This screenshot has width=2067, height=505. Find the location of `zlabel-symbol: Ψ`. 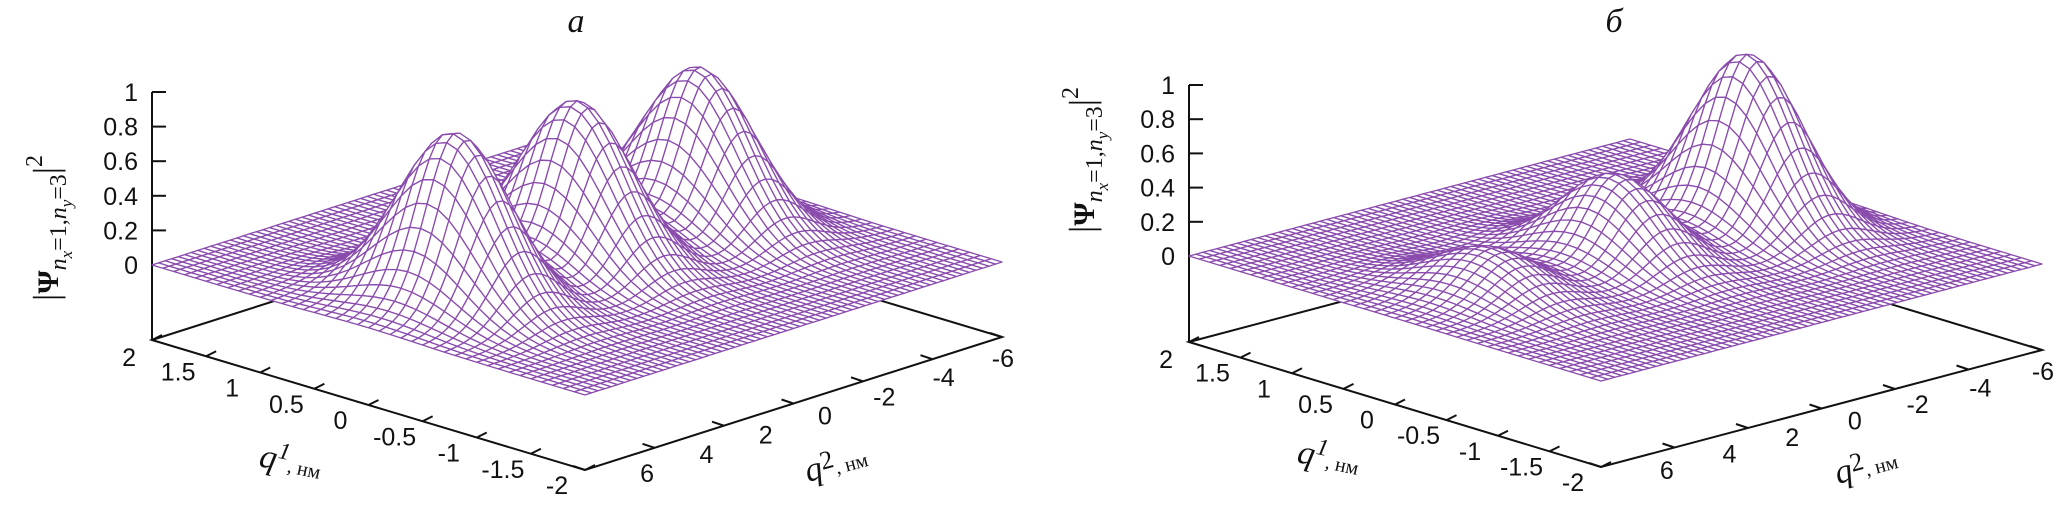

zlabel-symbol: Ψ is located at coordinates (48, 282).